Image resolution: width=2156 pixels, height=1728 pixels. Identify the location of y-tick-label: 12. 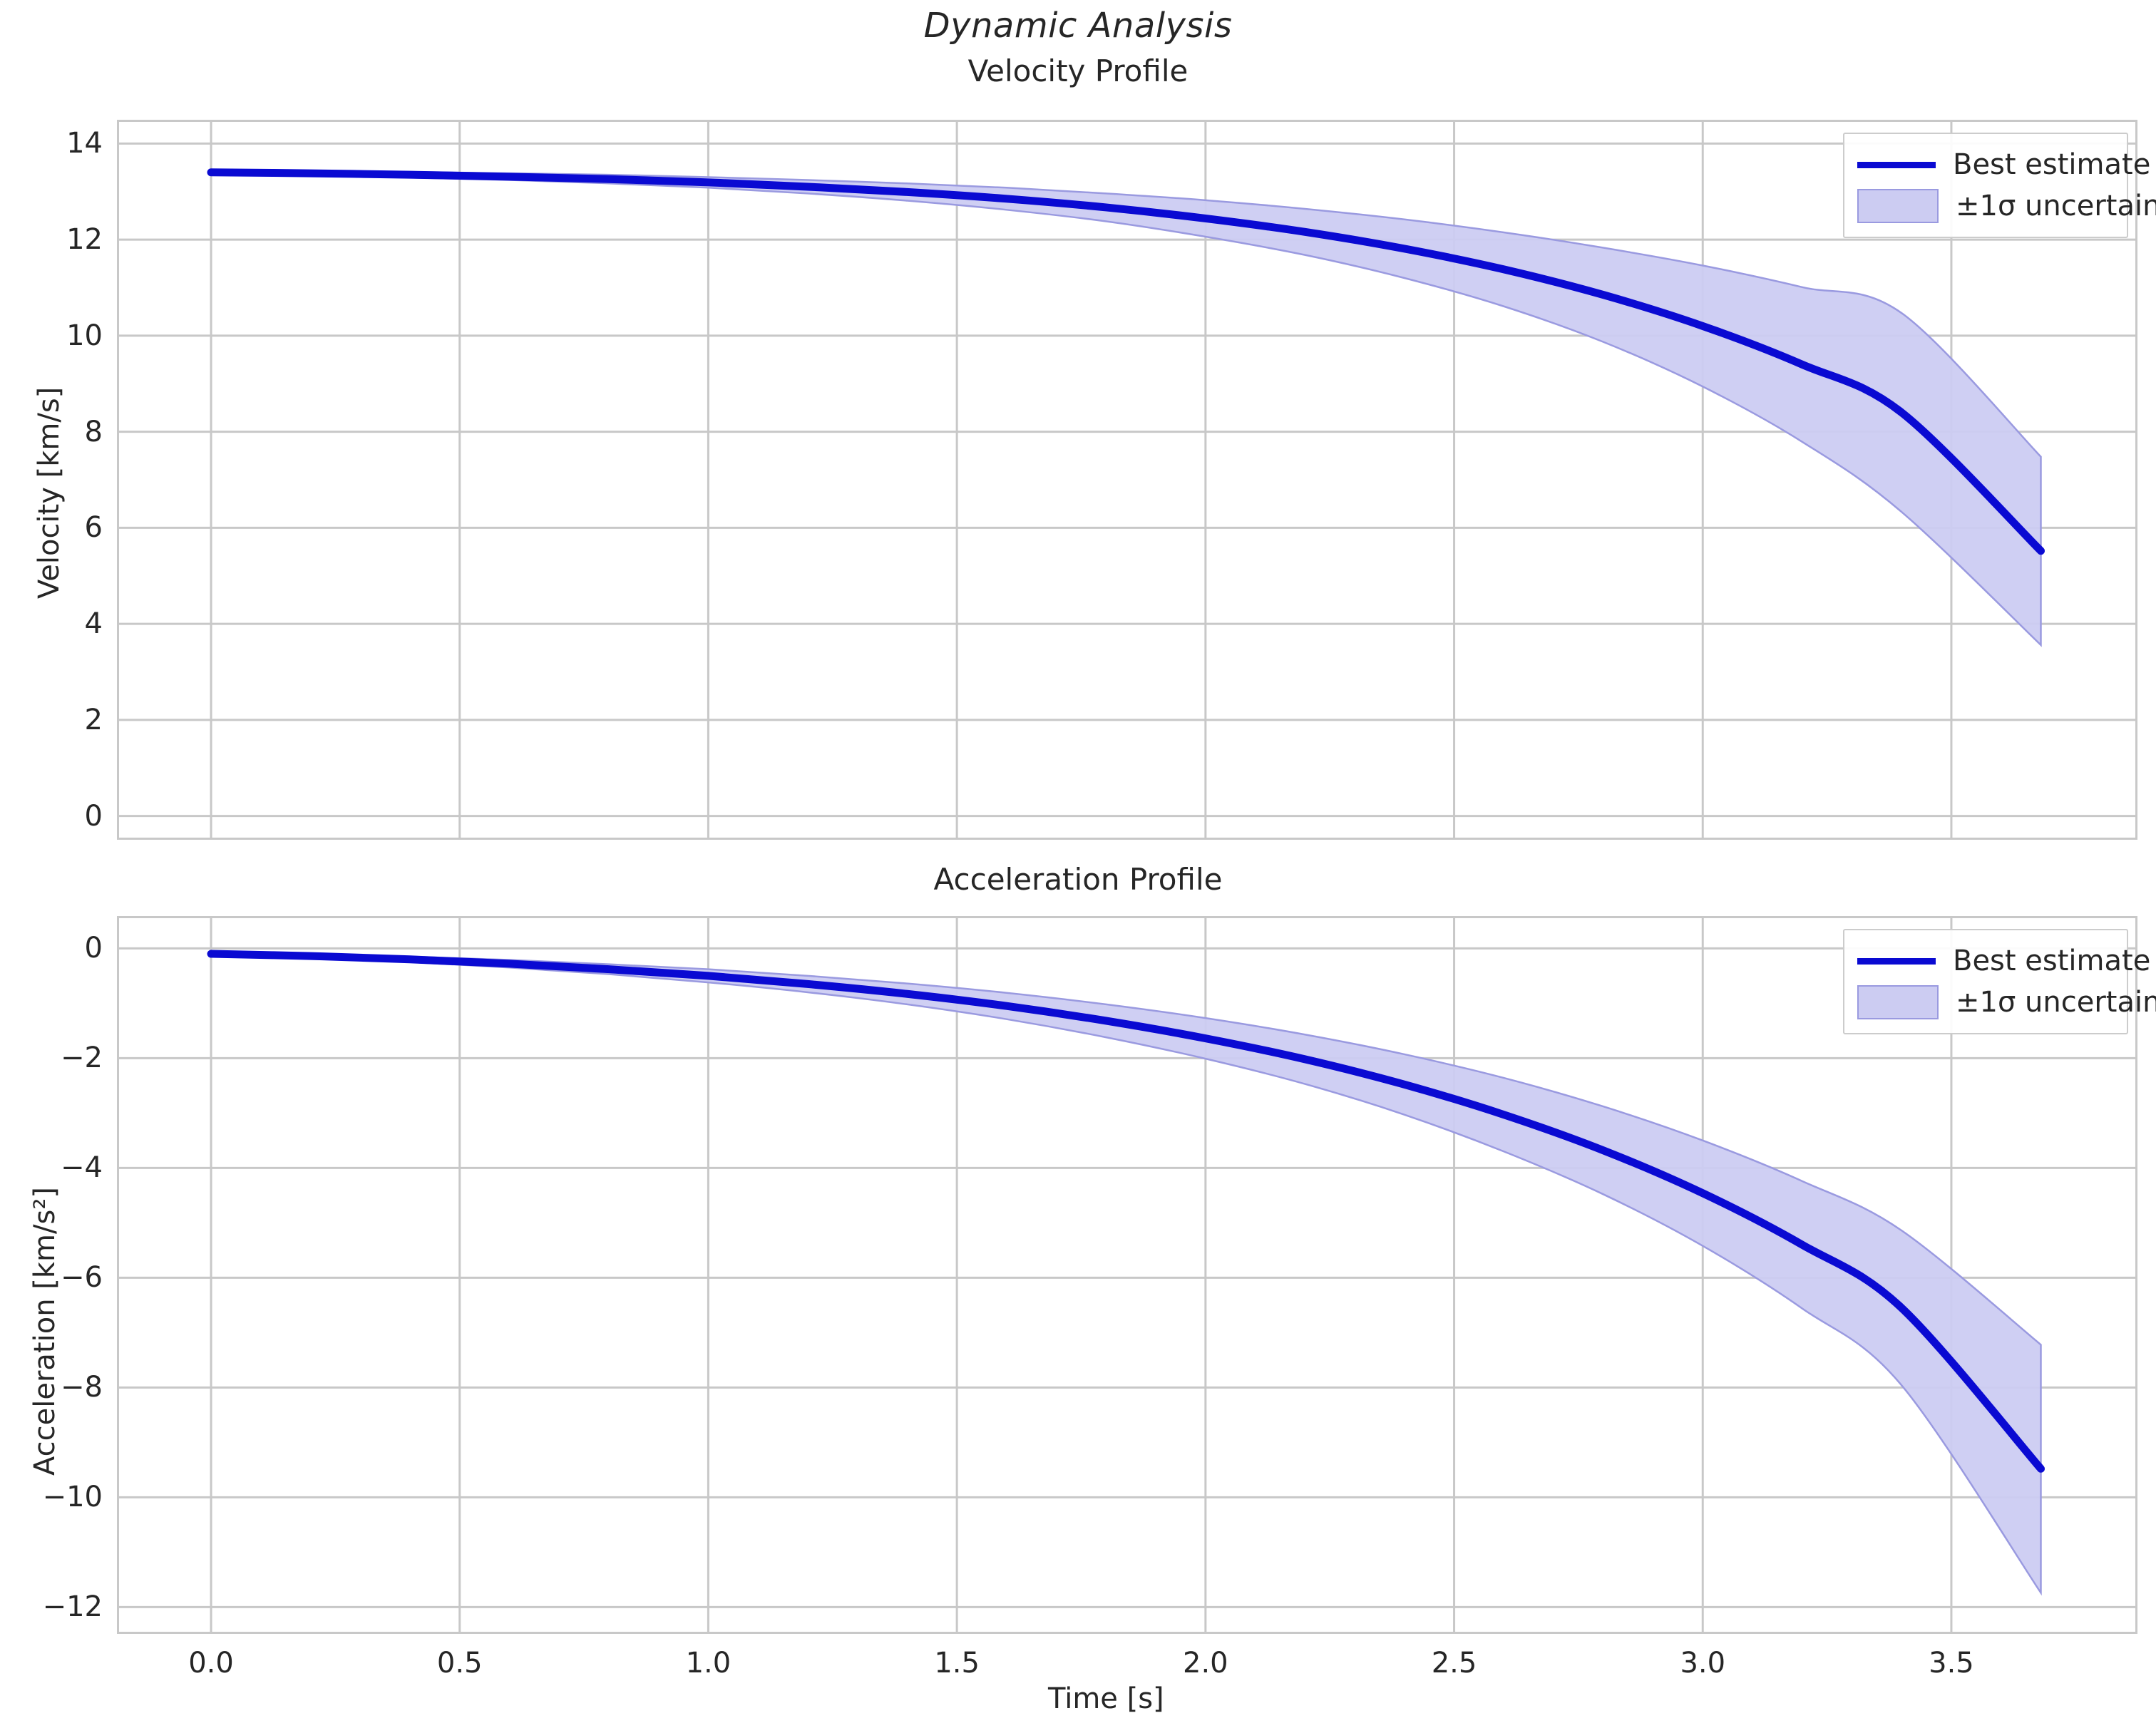
(84, 240).